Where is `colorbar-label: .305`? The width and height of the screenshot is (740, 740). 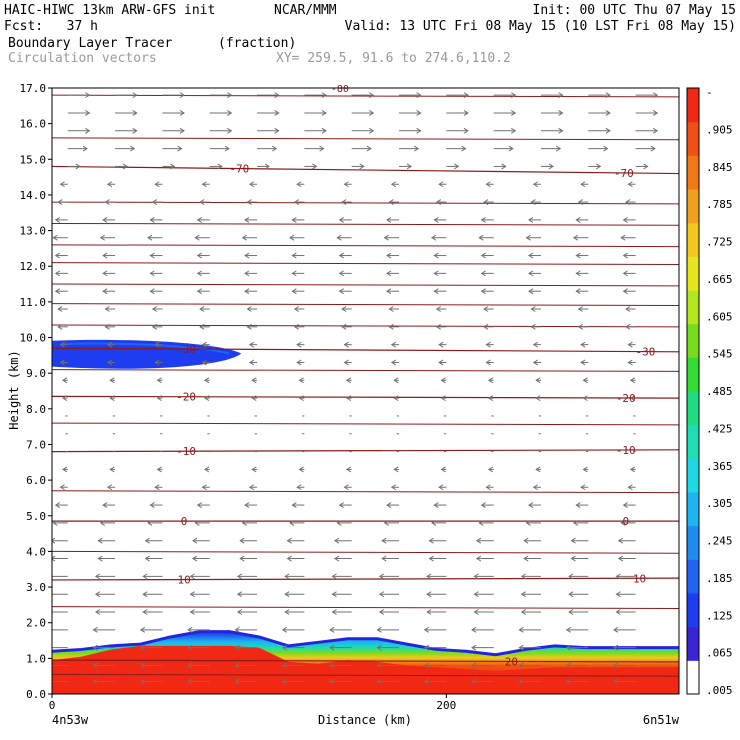 colorbar-label: .305 is located at coordinates (719, 503).